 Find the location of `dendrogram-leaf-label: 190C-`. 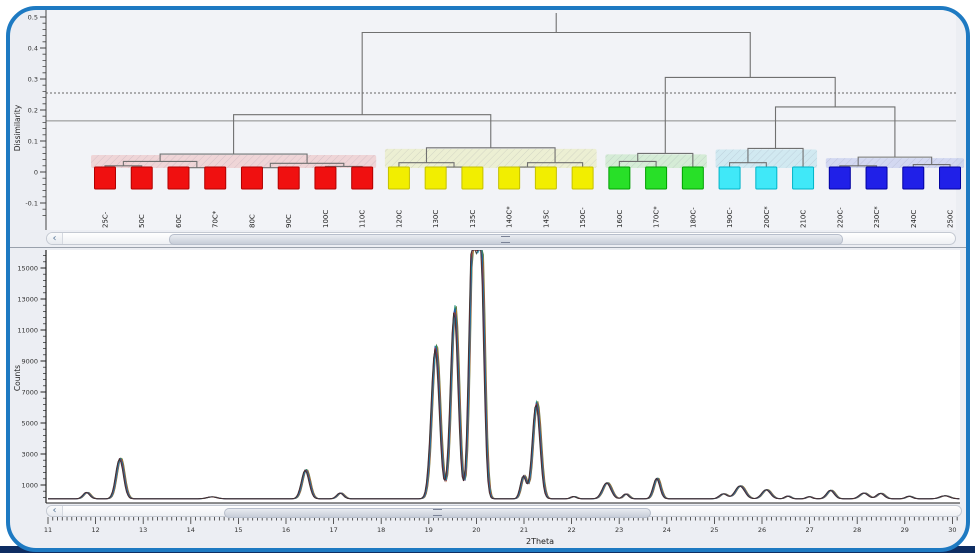

dendrogram-leaf-label: 190C- is located at coordinates (730, 217).